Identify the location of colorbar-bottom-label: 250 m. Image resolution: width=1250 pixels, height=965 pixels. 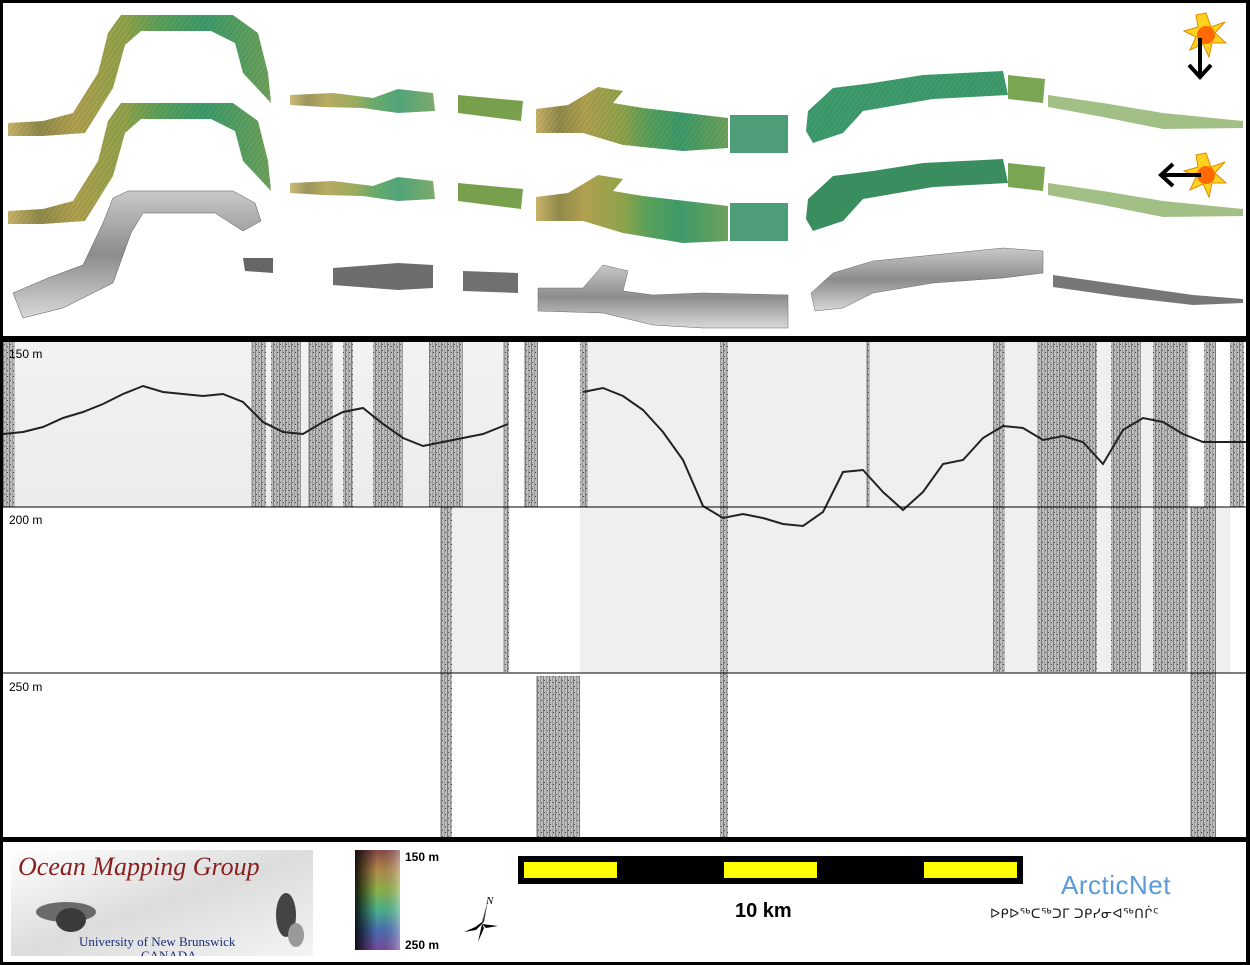
(422, 945).